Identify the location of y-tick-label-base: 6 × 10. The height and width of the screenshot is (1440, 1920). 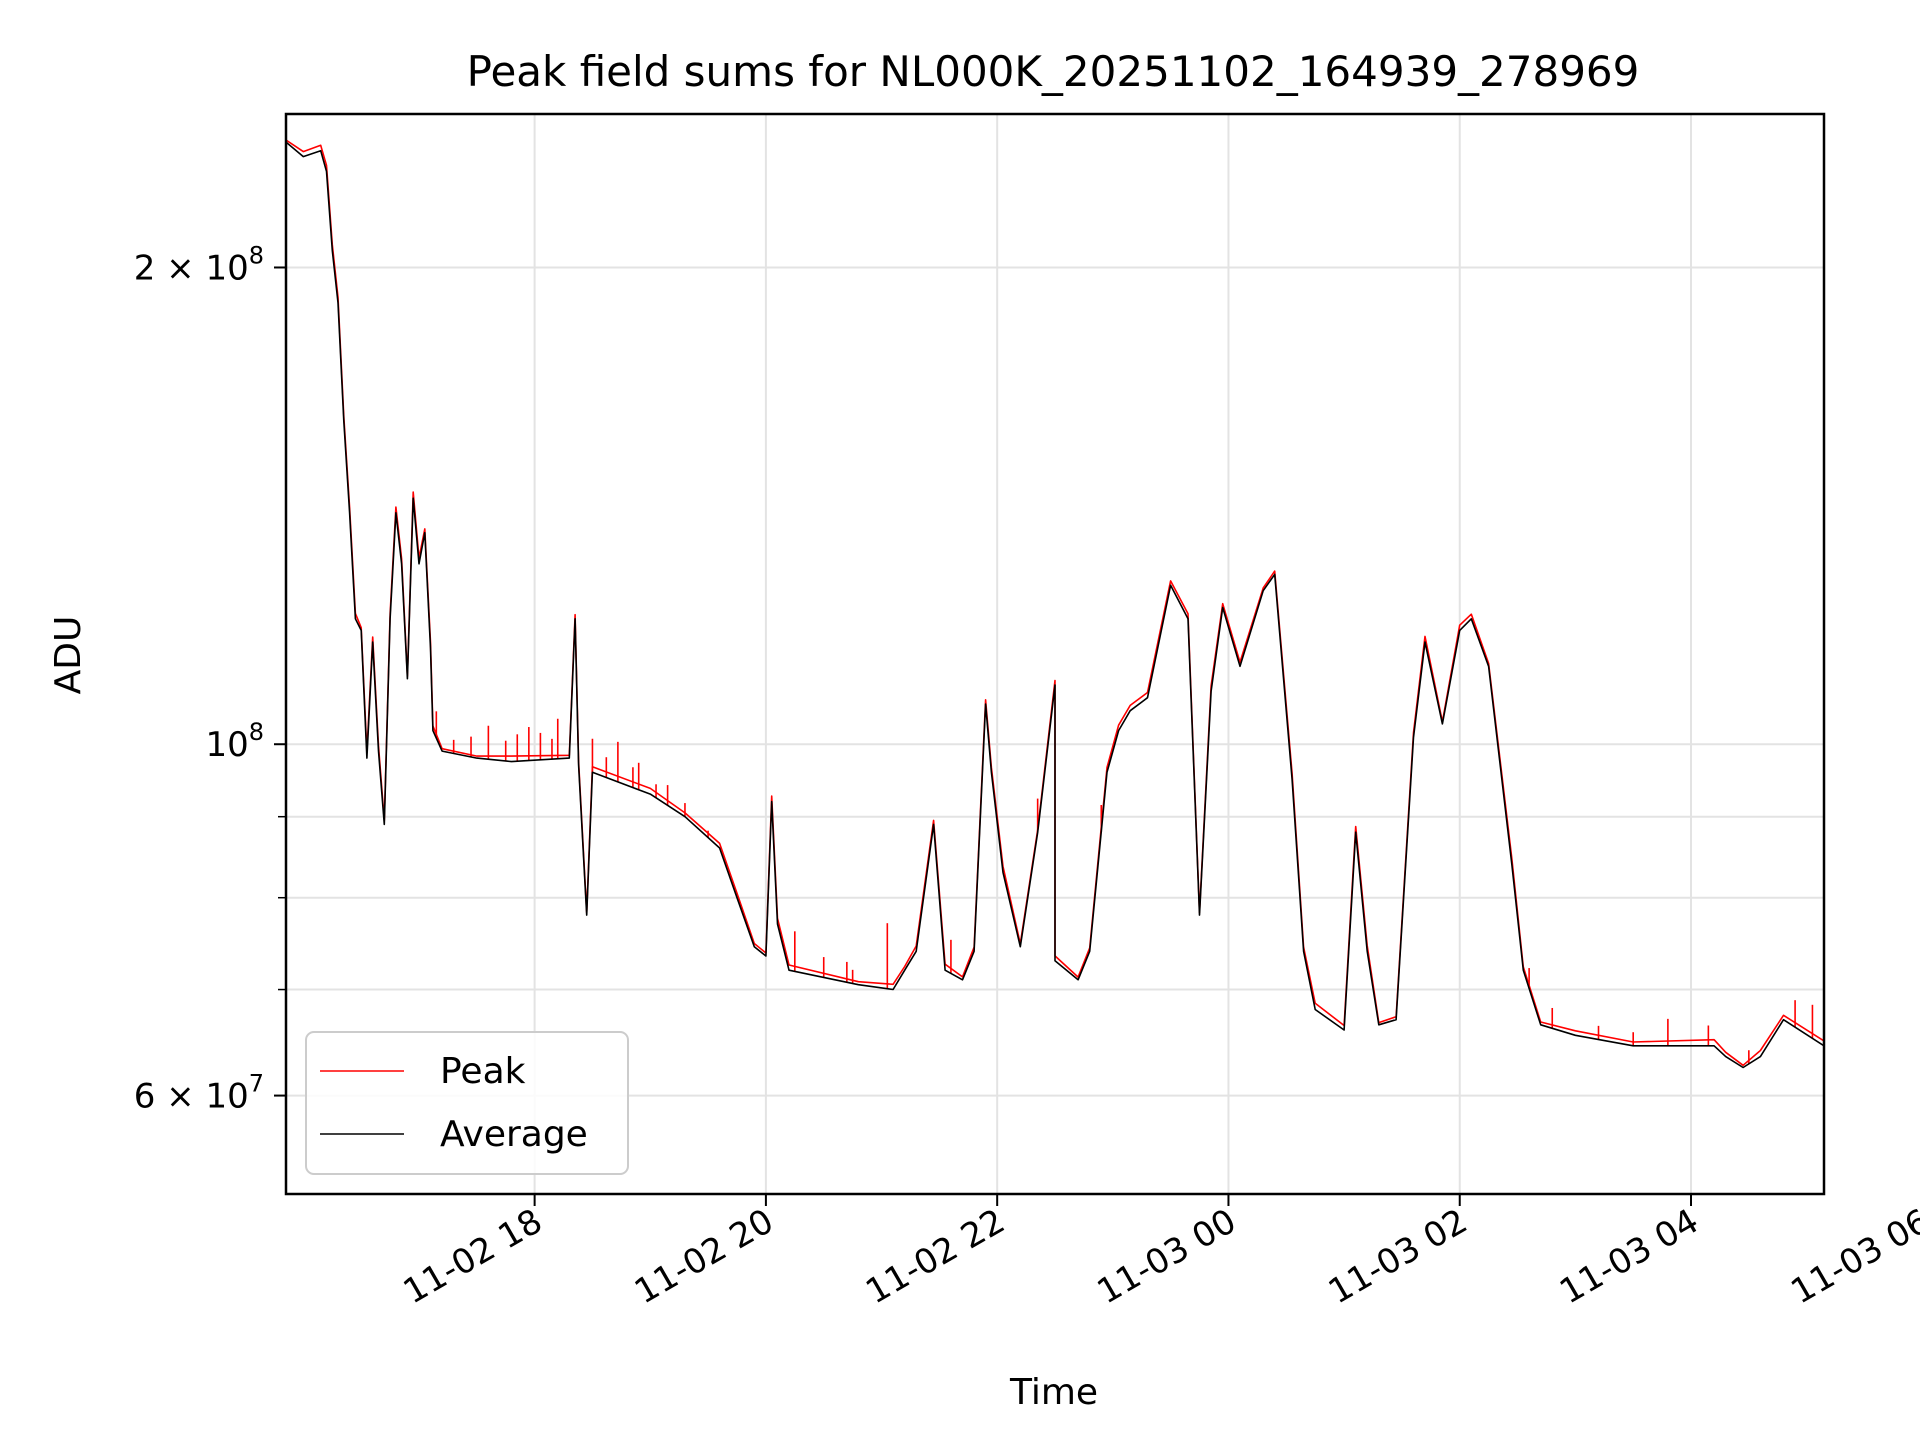
(191, 1097).